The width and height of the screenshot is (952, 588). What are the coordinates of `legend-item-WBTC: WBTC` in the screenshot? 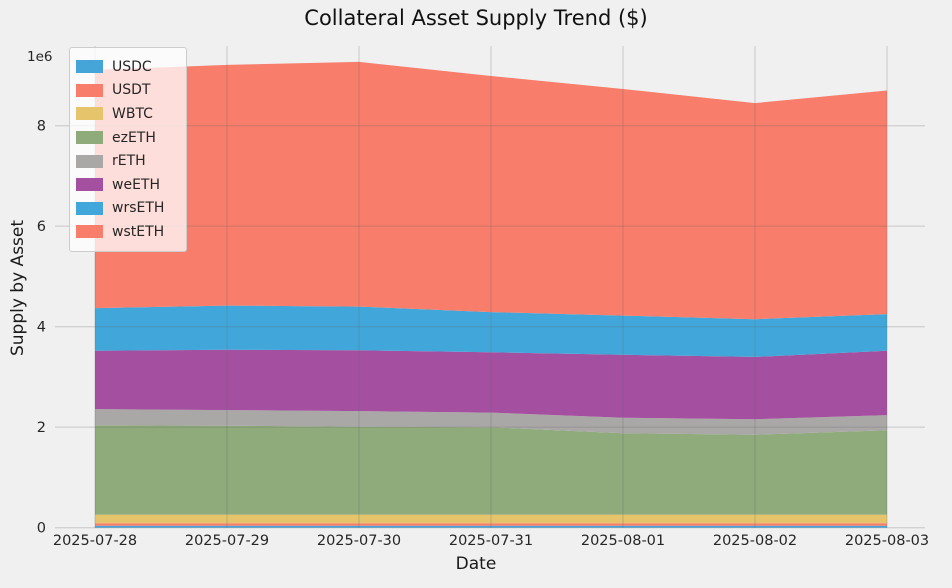 It's located at (127, 114).